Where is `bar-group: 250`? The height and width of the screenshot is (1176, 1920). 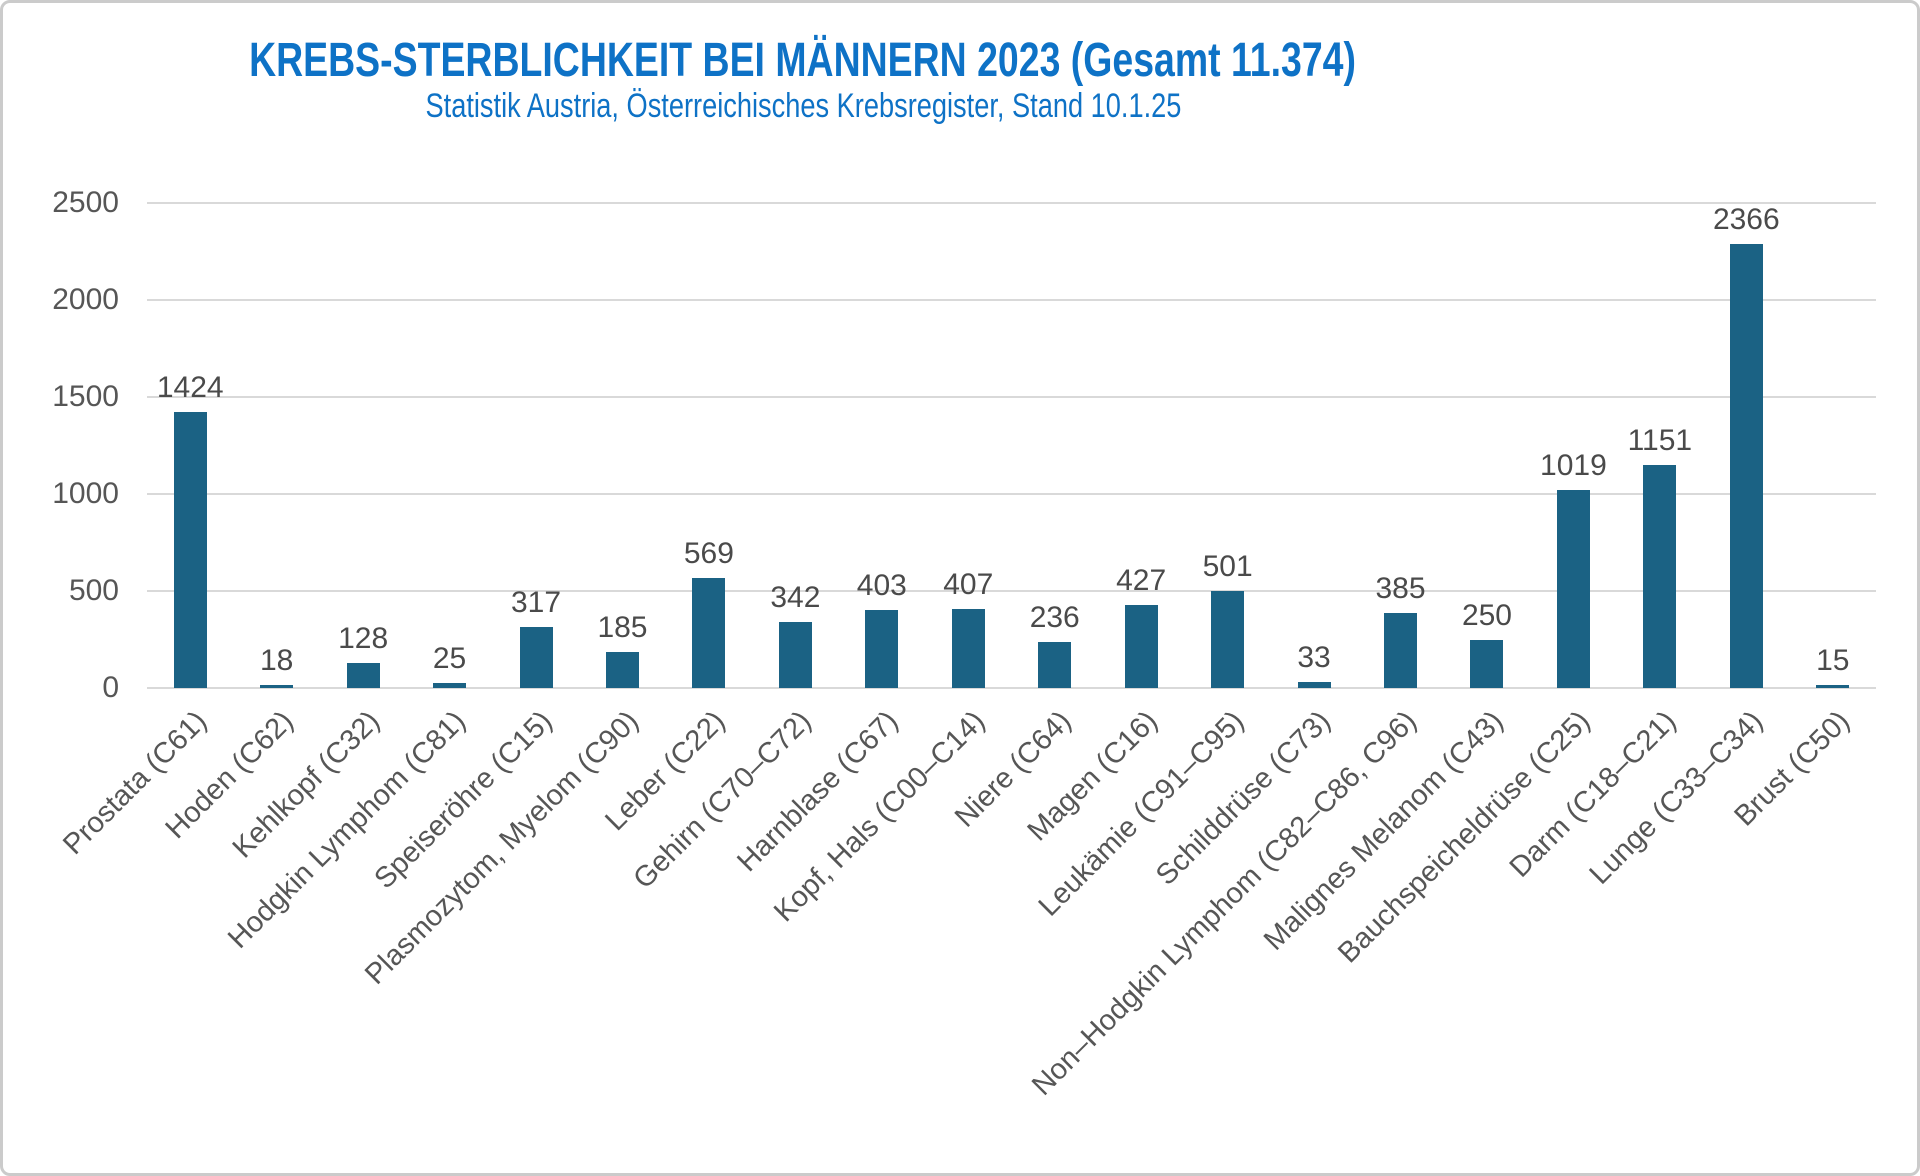 bar-group: 250 is located at coordinates (1487, 445).